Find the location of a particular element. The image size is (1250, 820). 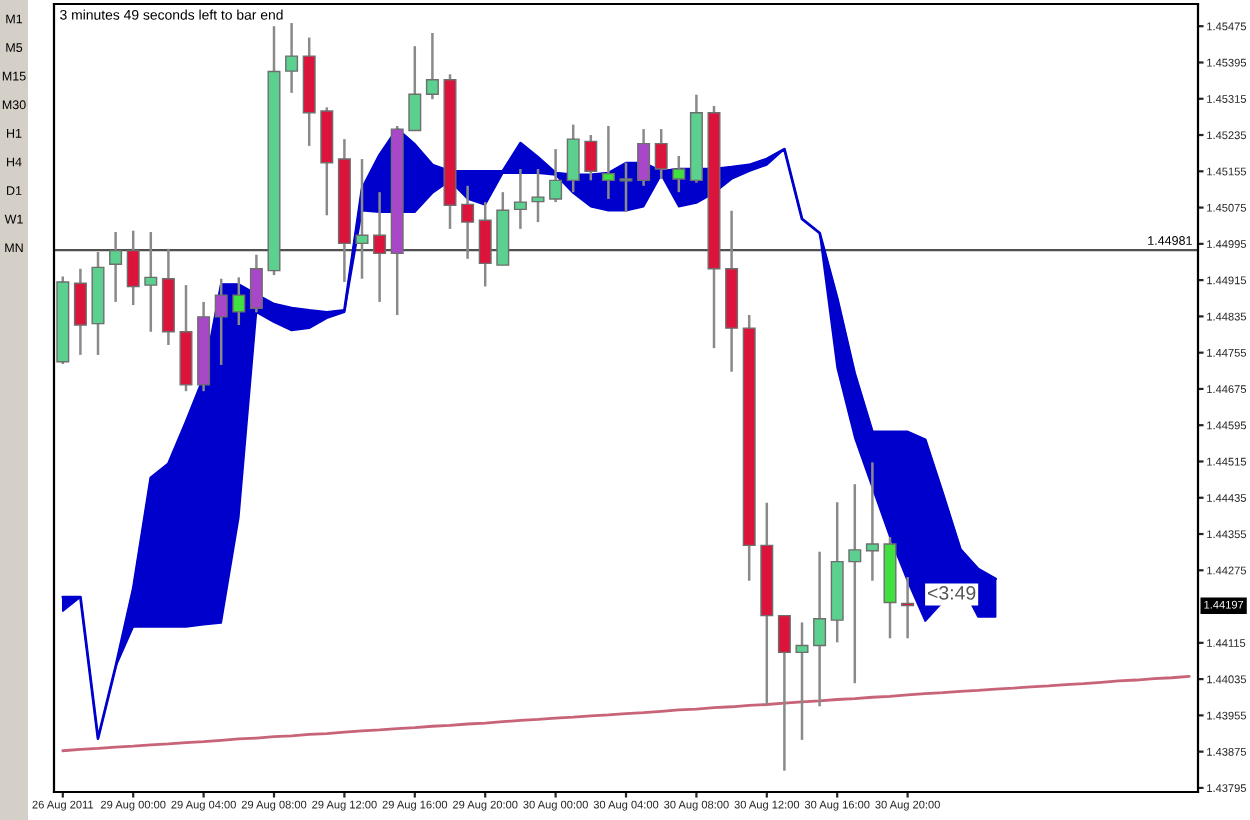

line-series is located at coordinates (626, 713).